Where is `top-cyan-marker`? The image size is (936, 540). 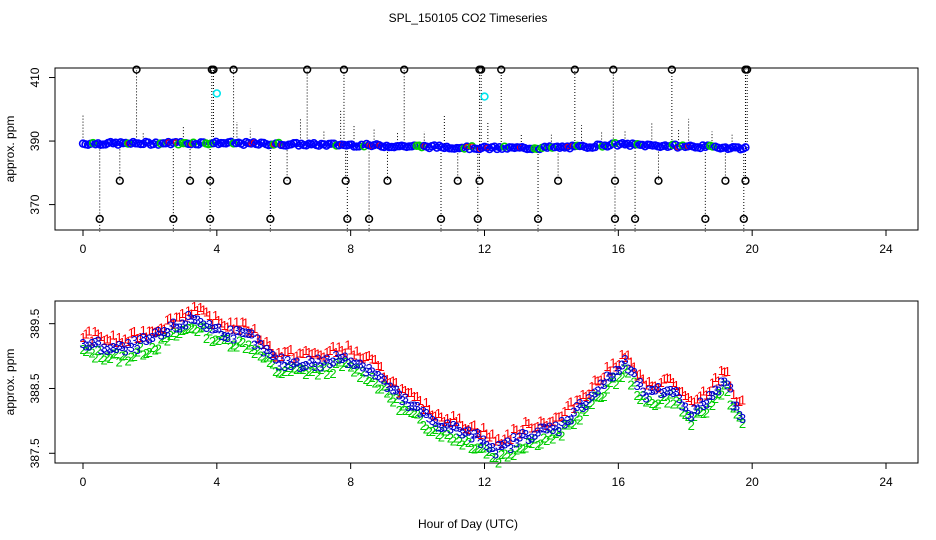 top-cyan-marker is located at coordinates (217, 93).